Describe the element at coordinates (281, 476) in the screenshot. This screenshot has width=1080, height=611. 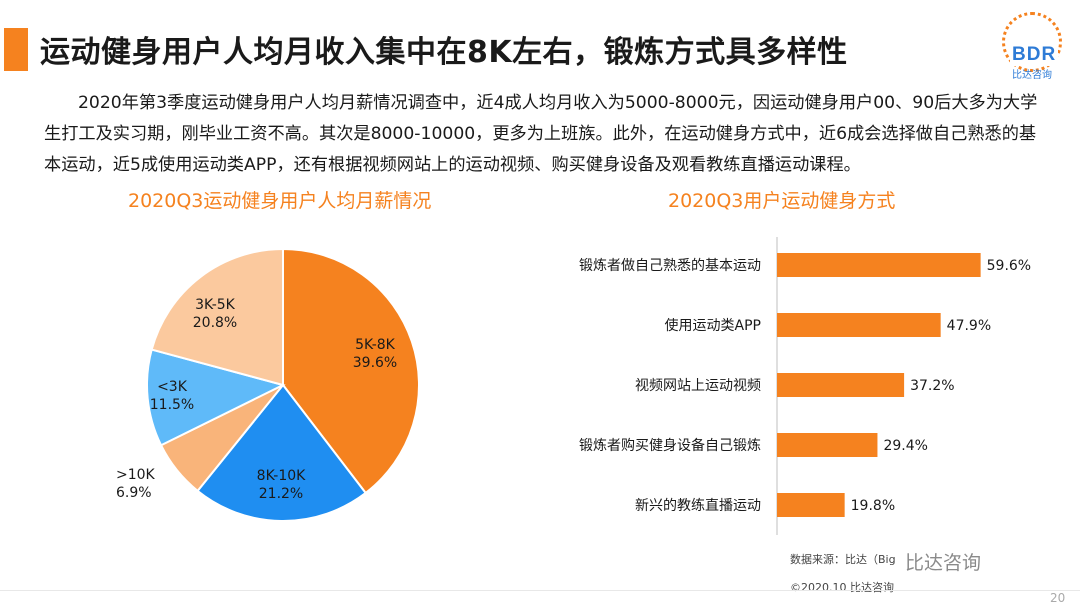
I see `pie-label-8K-10K: 8K-10K` at that location.